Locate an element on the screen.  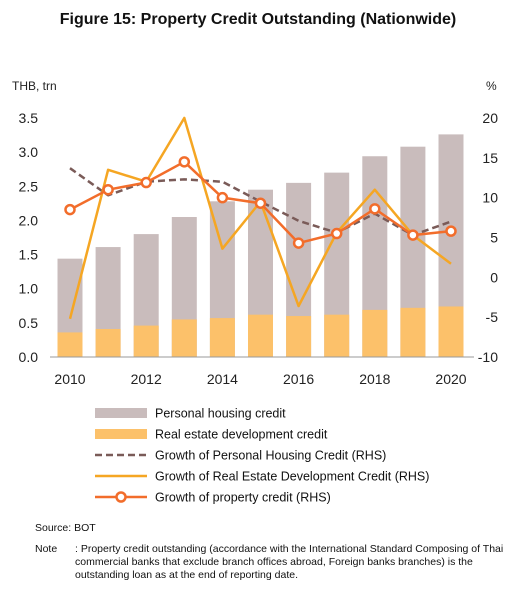
y-right-tick-label: 20 is located at coordinates (490, 118).